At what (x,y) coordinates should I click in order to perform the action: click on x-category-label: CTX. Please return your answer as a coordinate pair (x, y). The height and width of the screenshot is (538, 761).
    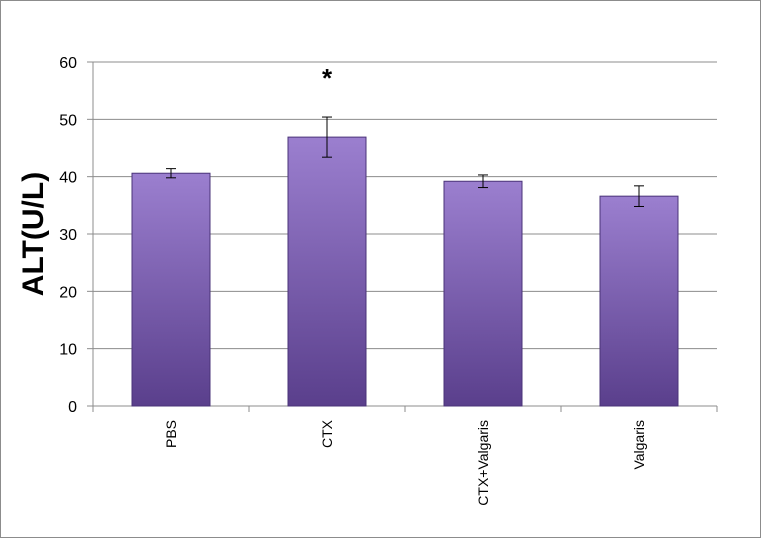
    Looking at the image, I should click on (327, 433).